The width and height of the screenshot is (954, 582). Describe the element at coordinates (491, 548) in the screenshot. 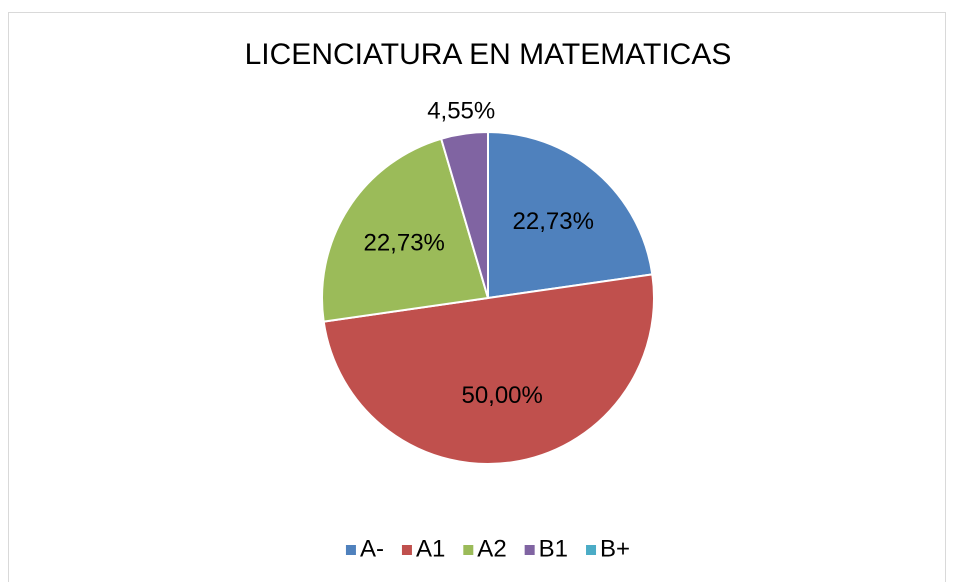

I see `legend-label: A2` at that location.